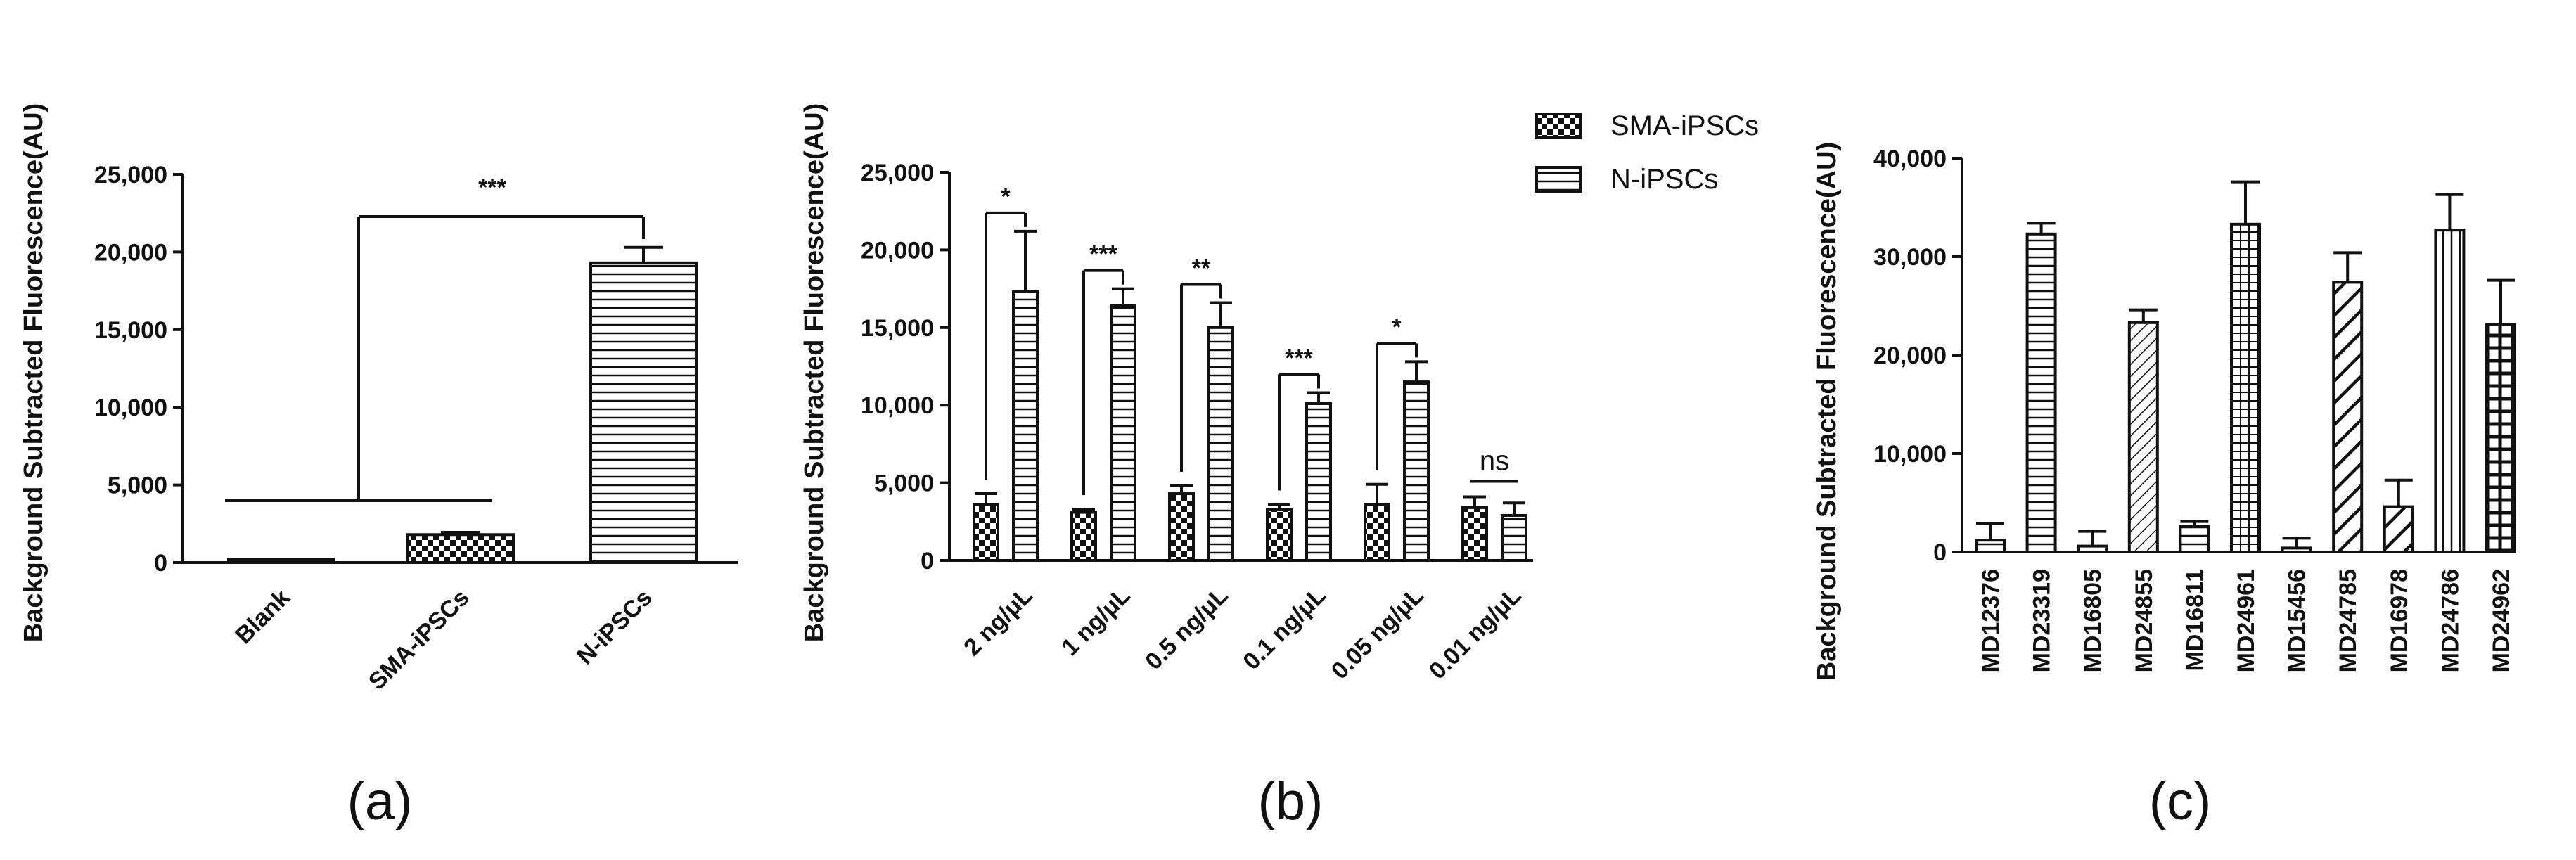 Image resolution: width=2576 pixels, height=860 pixels. Describe the element at coordinates (1664, 179) in the screenshot. I see `legend-label: N-iPSCs` at that location.